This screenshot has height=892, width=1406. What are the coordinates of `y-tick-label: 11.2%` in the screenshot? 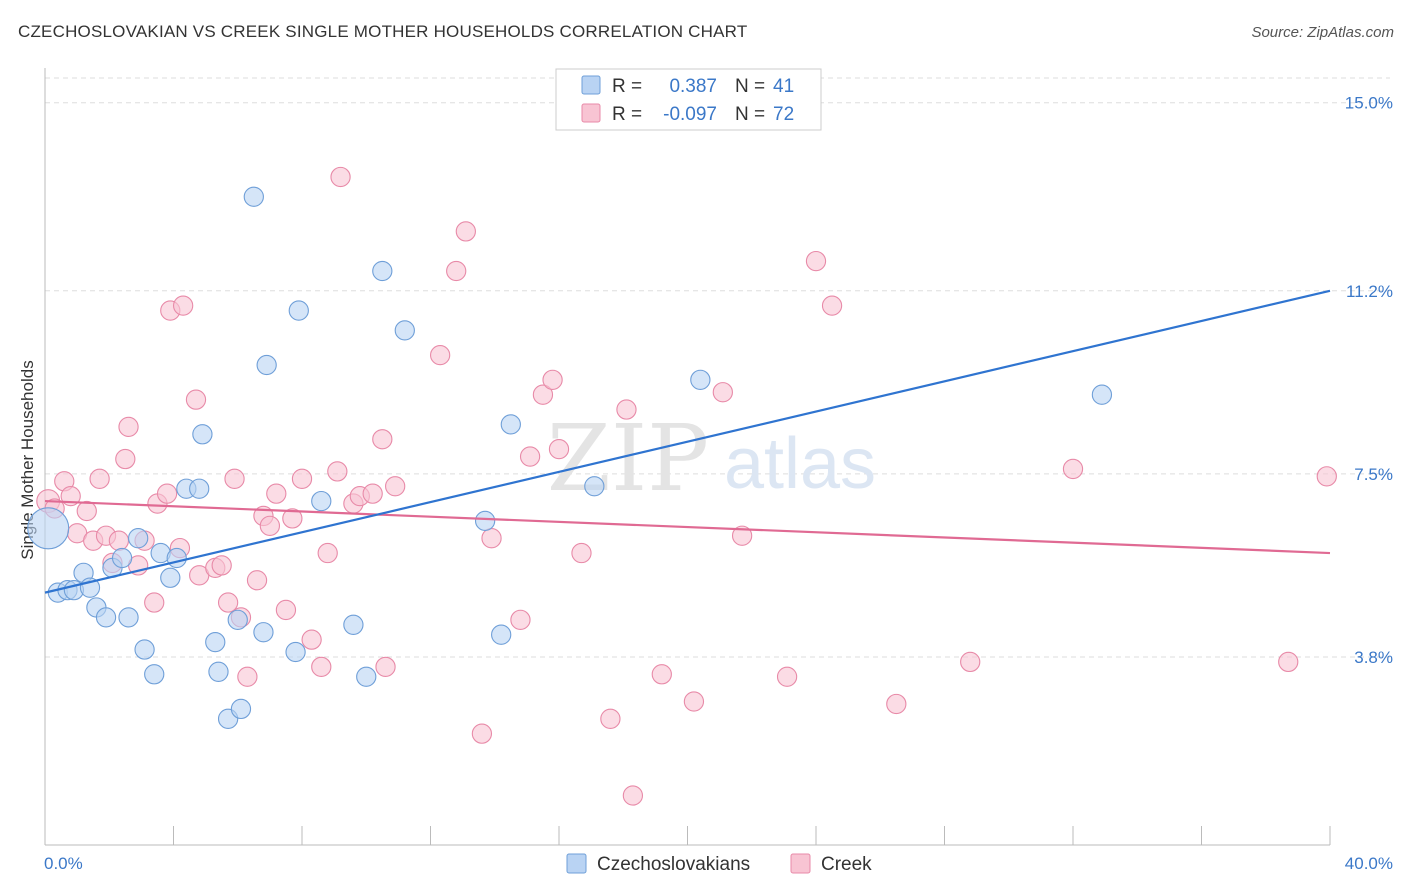 It's located at (1369, 291).